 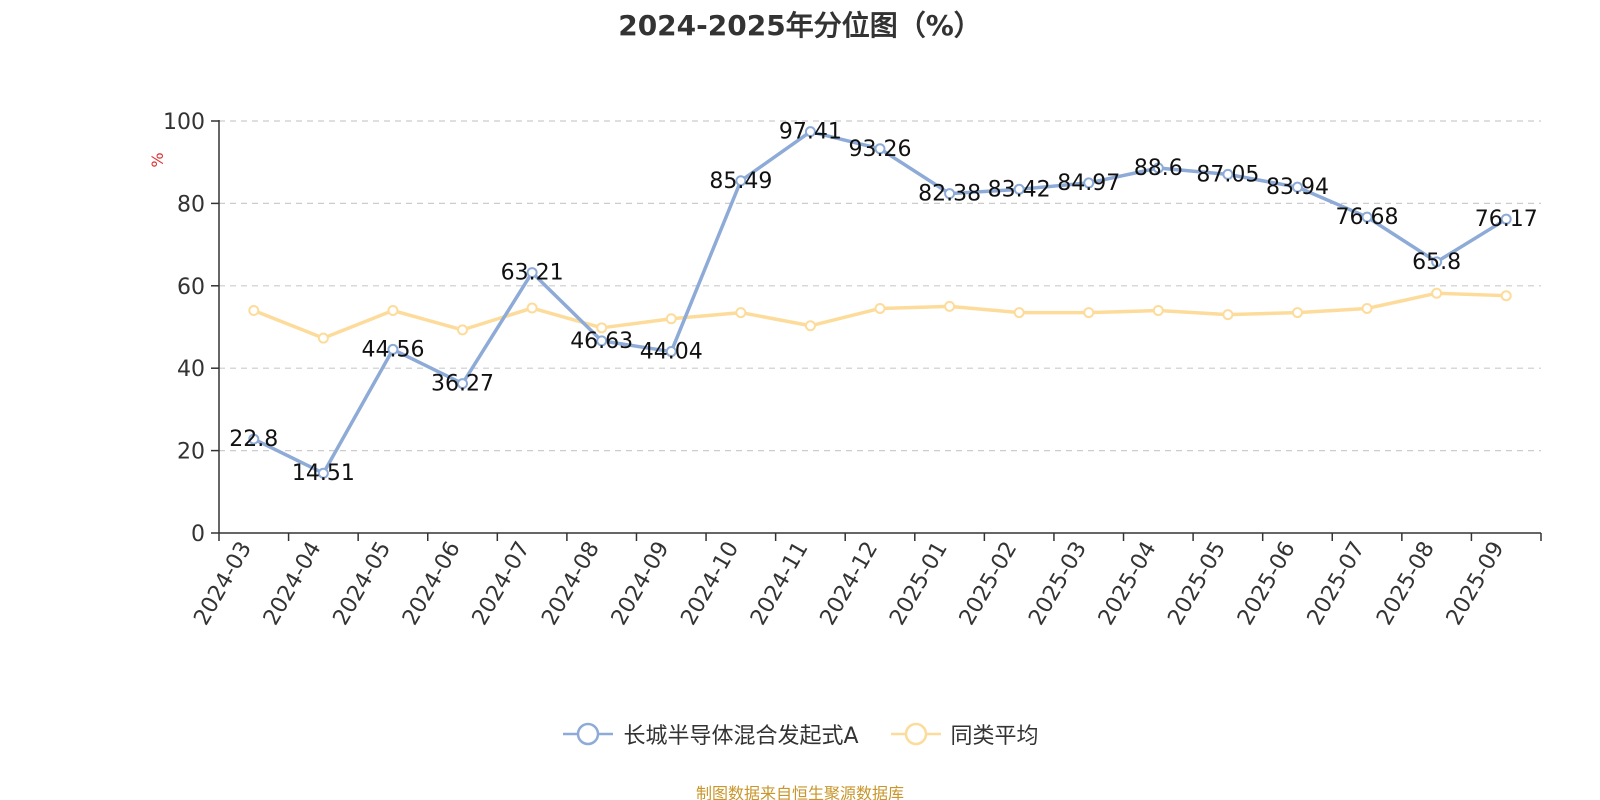 What do you see at coordinates (710, 584) in the screenshot?
I see `x-tick-label: 2024-10` at bounding box center [710, 584].